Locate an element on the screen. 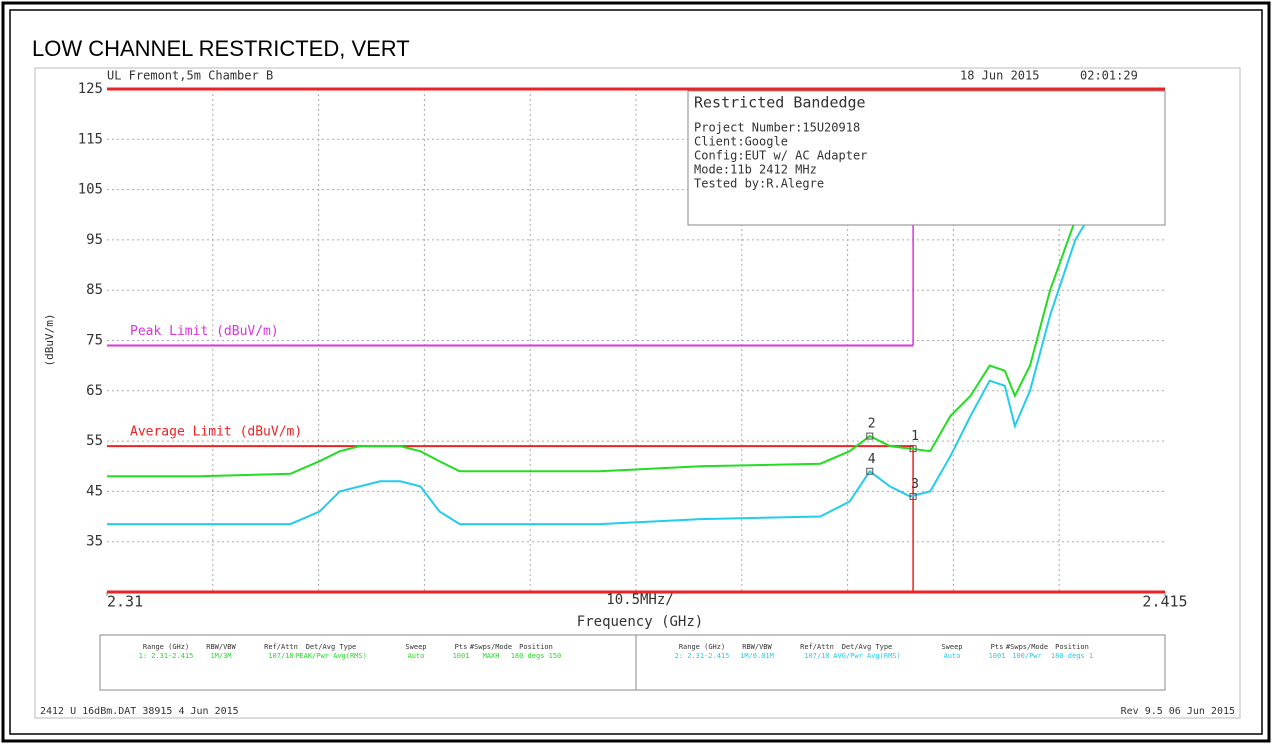  table-cell: PEAK/Pwr Avg(RMS) is located at coordinates (331, 656).